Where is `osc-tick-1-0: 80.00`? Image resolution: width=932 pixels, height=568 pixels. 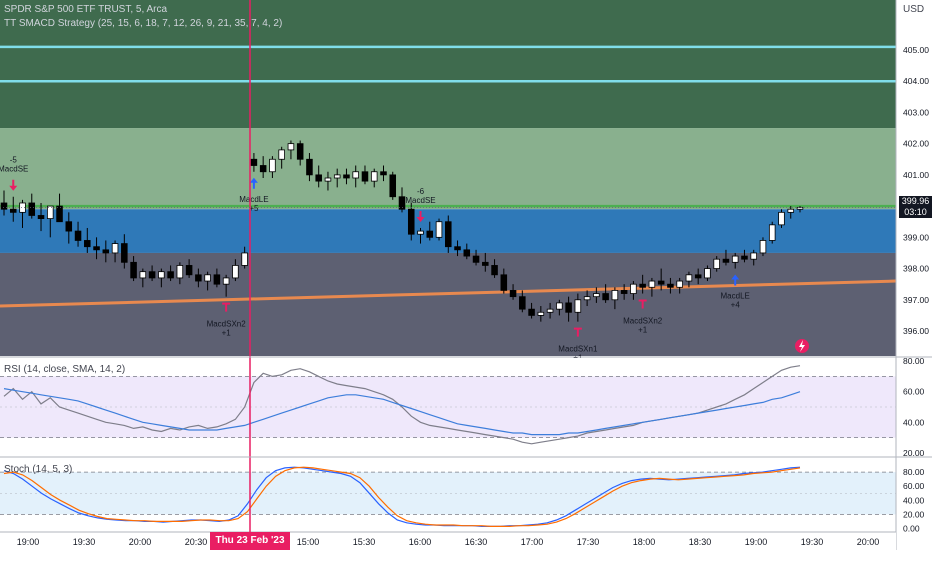 osc-tick-1-0: 80.00 is located at coordinates (914, 472).